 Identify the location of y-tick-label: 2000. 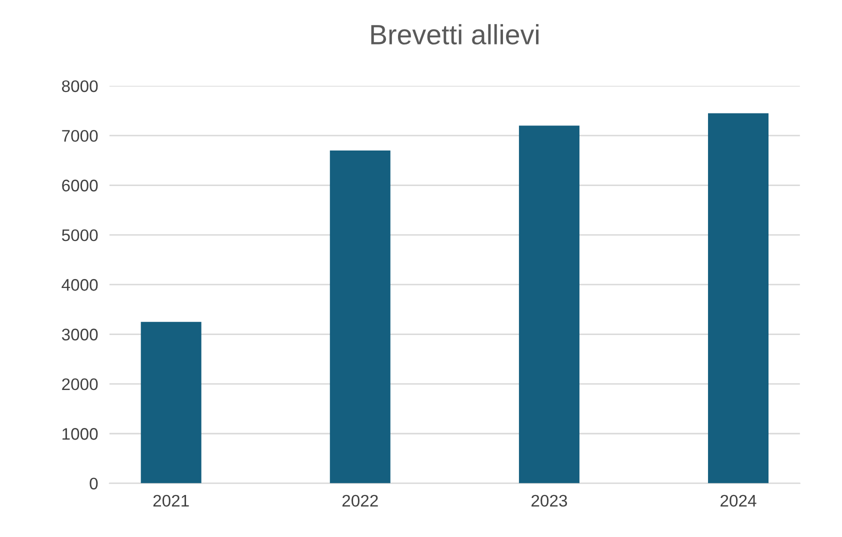
(80, 384).